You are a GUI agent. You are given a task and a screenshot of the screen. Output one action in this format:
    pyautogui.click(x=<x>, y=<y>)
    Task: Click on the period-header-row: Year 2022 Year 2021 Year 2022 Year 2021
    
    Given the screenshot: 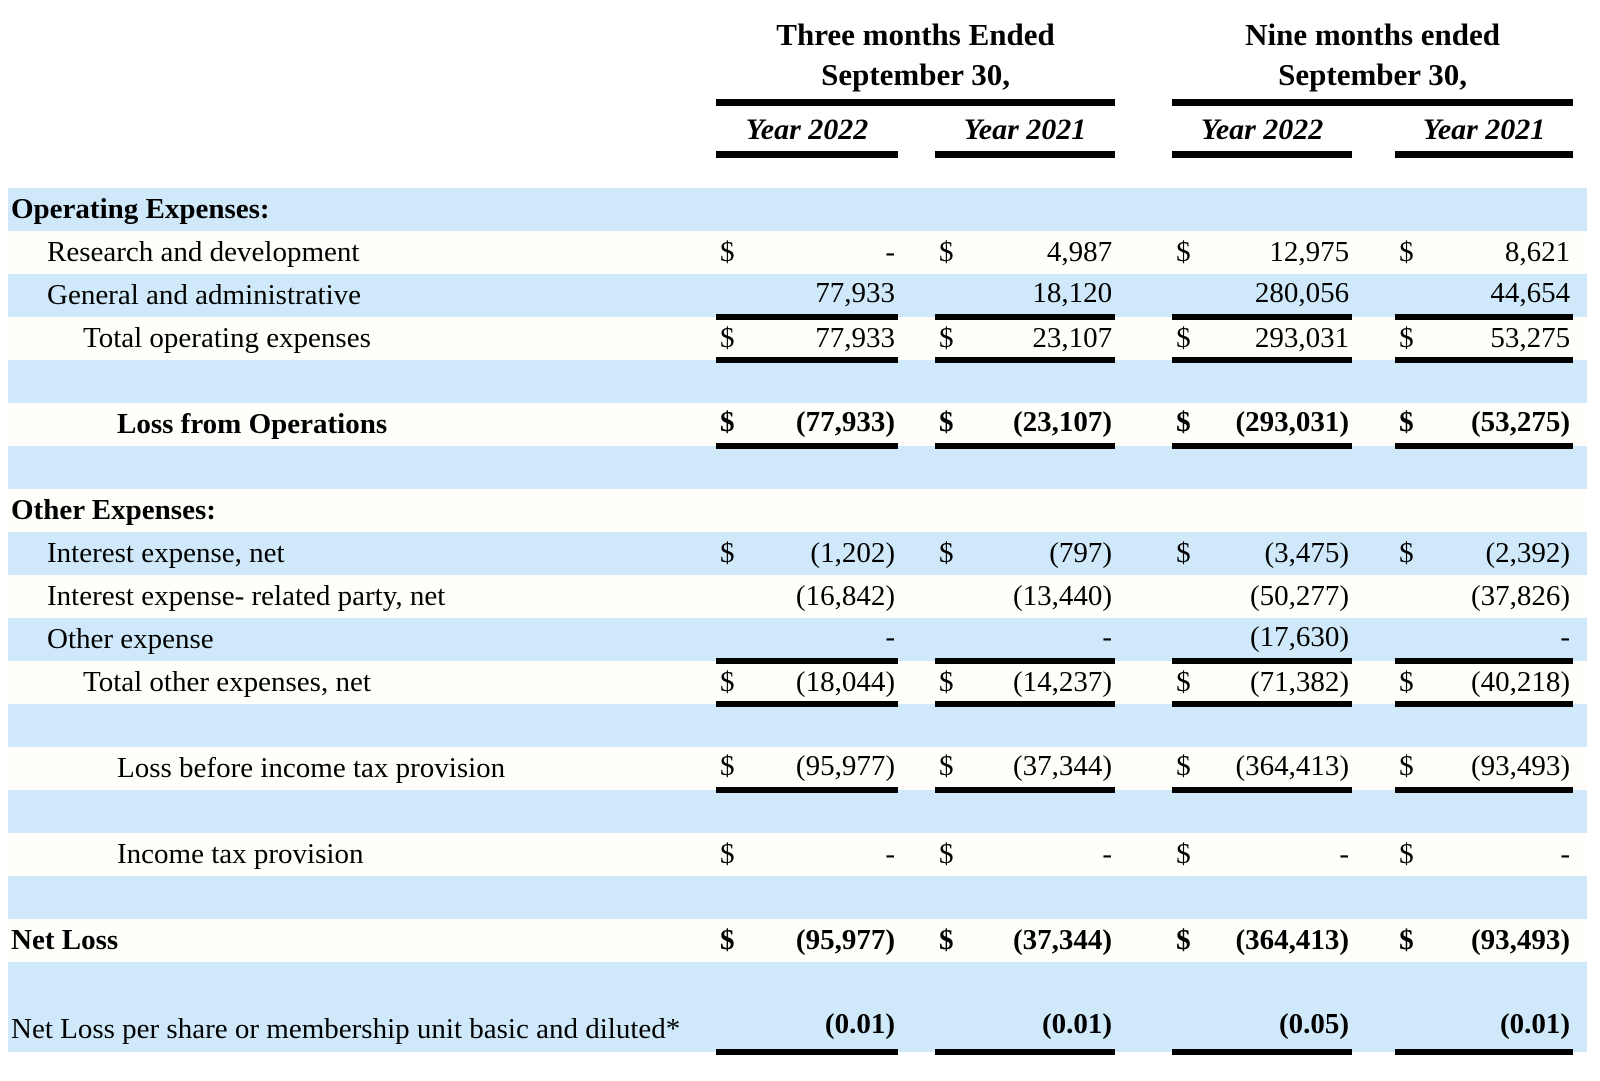 What is the action you would take?
    pyautogui.click(x=797, y=130)
    